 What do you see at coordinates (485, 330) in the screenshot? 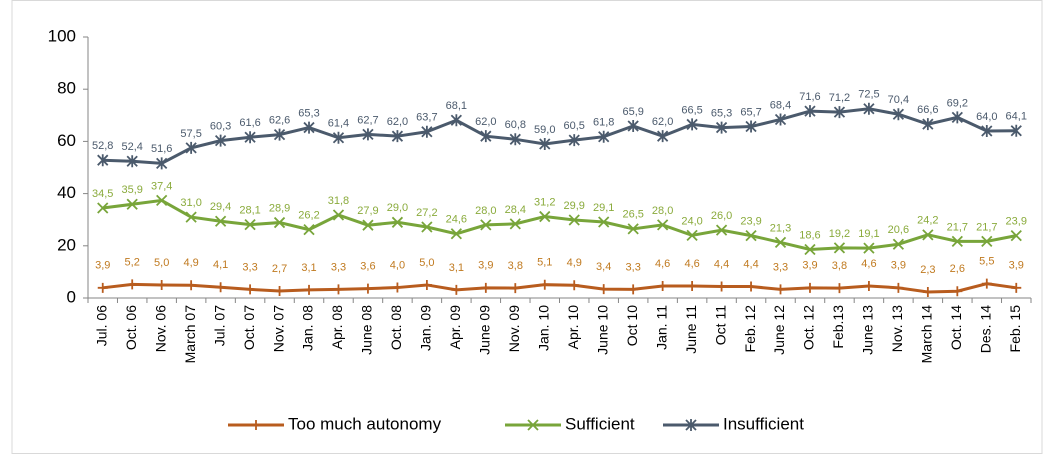
I see `x-tick-label: June 09` at bounding box center [485, 330].